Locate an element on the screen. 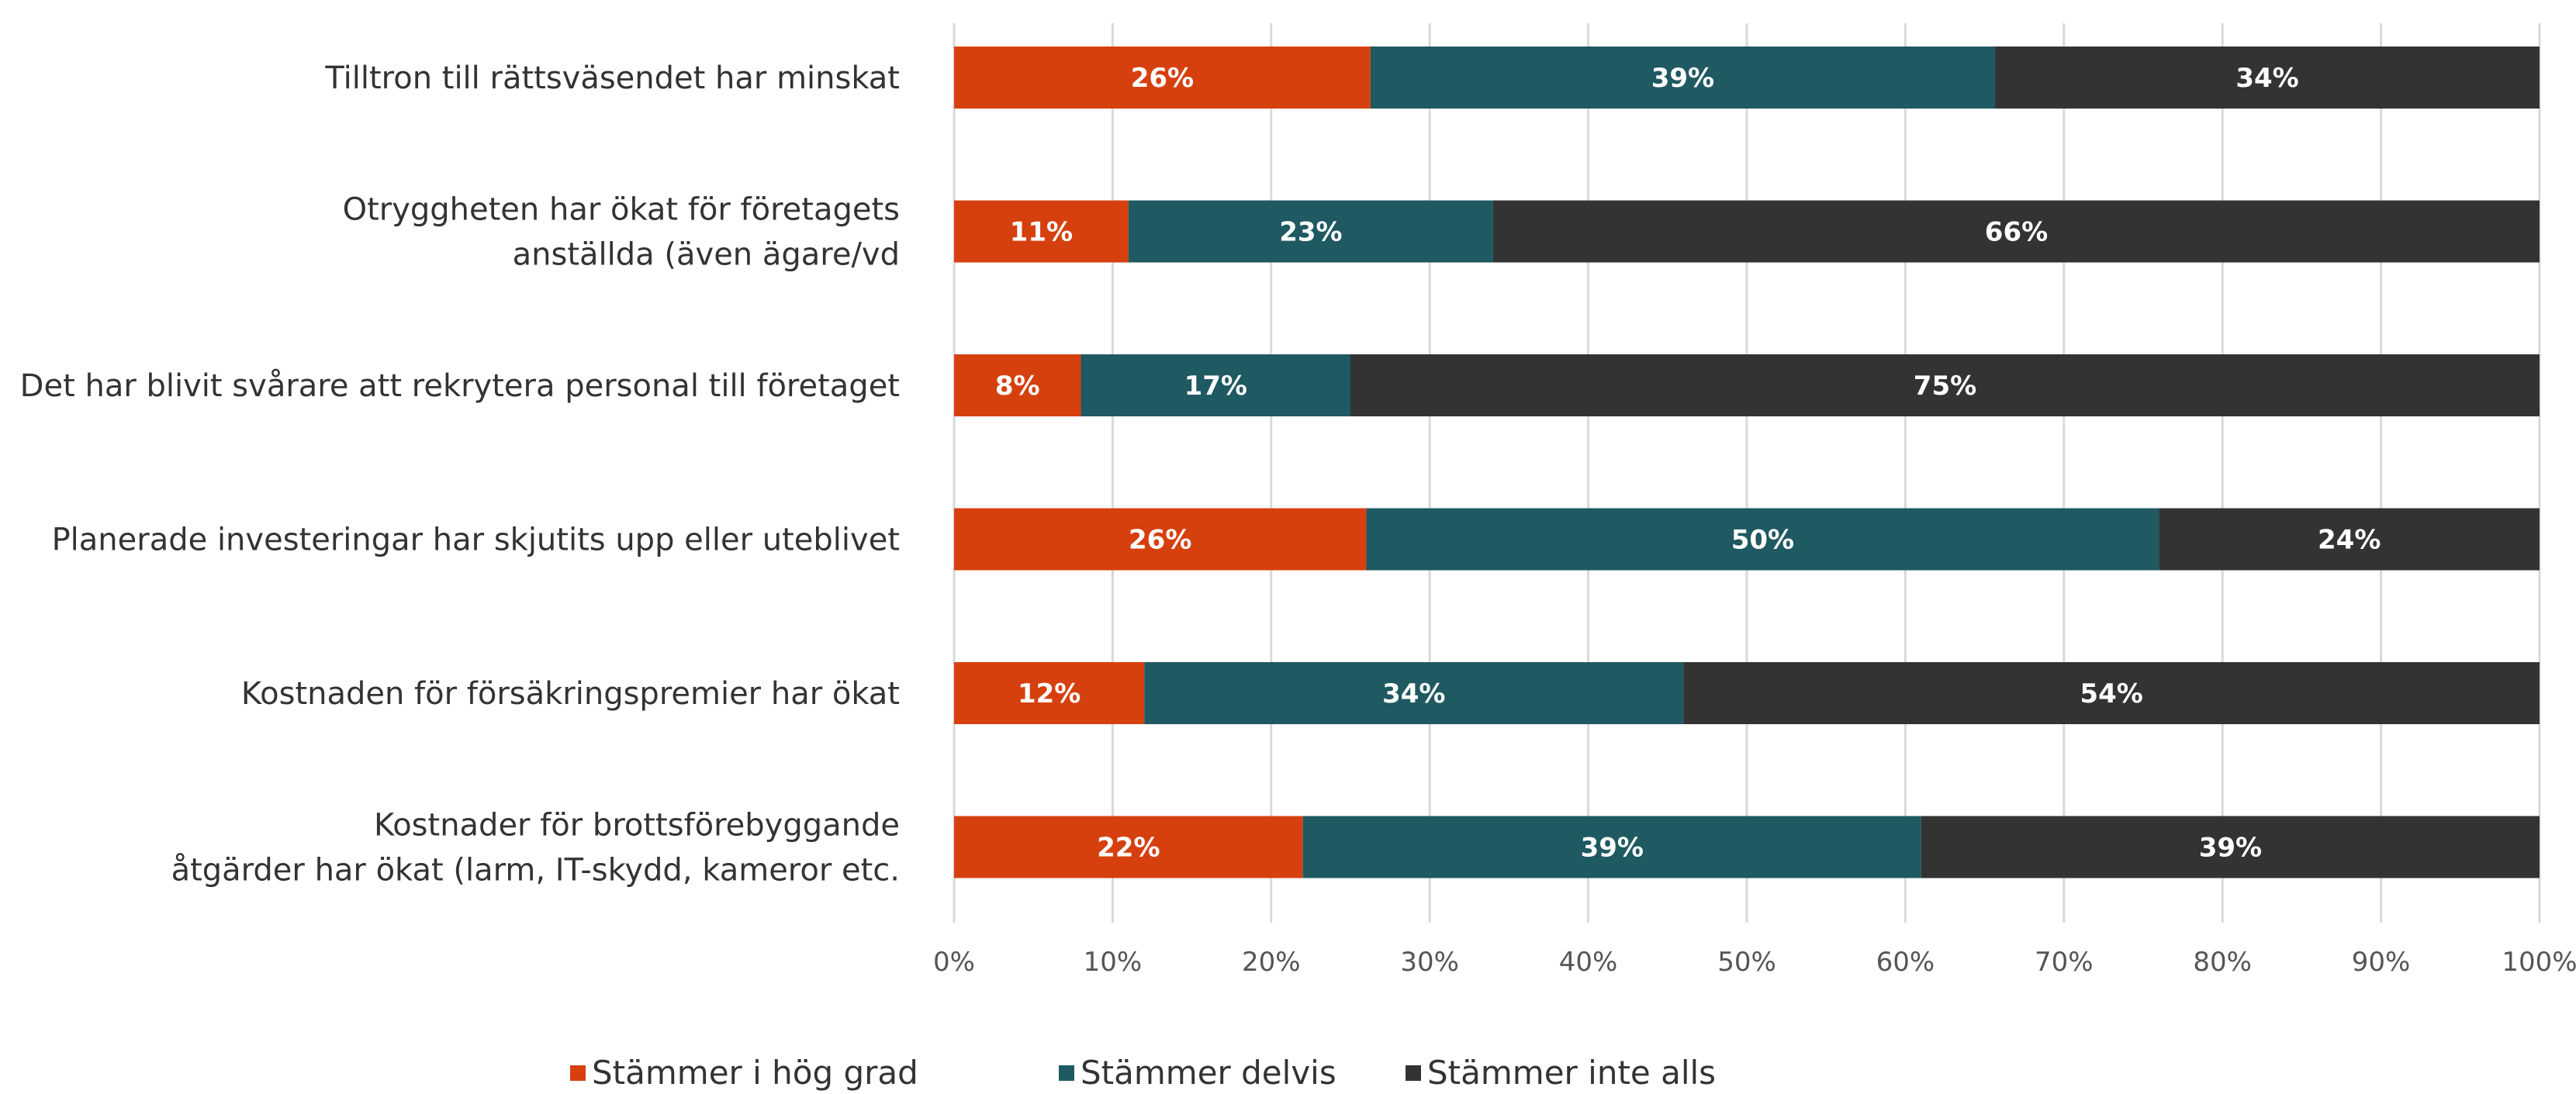 The height and width of the screenshot is (1094, 2576). data-label: 54% is located at coordinates (2111, 693).